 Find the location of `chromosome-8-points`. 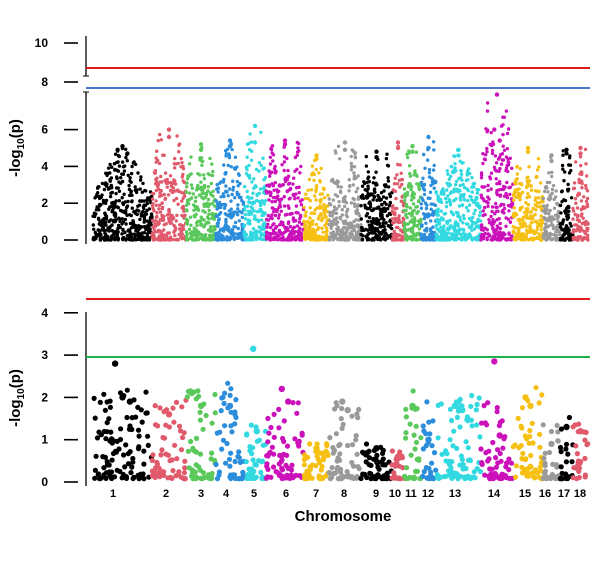

chromosome-8-points is located at coordinates (345, 191).